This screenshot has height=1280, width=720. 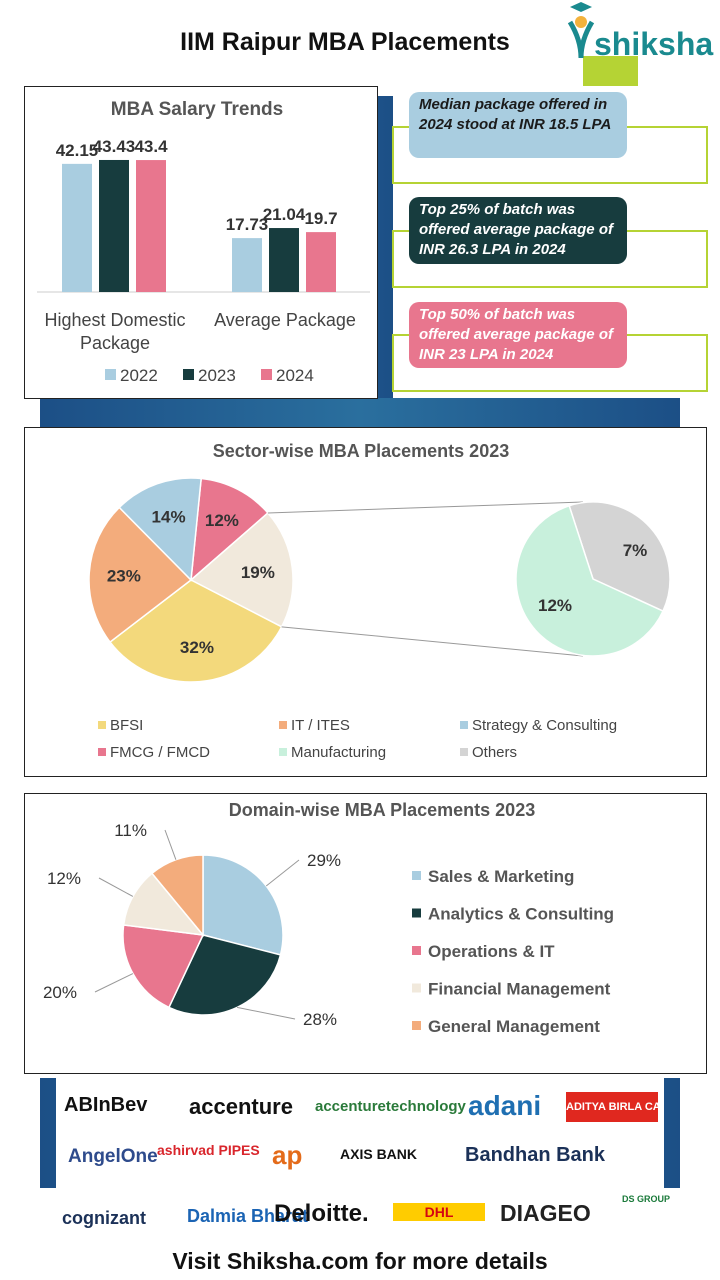 I want to click on recruiter-logo: cognizant, so click(x=104, y=1218).